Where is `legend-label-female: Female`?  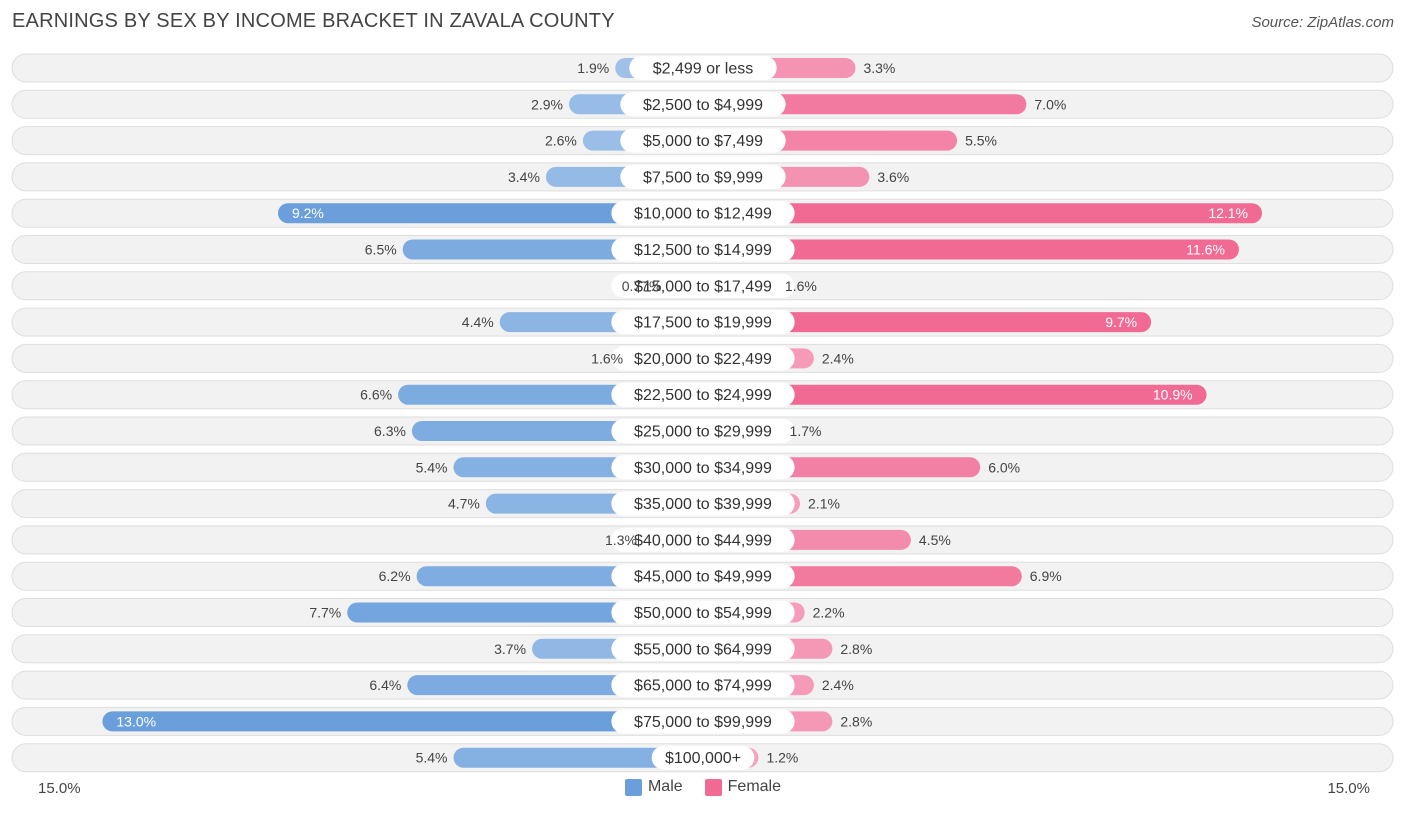 legend-label-female: Female is located at coordinates (754, 786).